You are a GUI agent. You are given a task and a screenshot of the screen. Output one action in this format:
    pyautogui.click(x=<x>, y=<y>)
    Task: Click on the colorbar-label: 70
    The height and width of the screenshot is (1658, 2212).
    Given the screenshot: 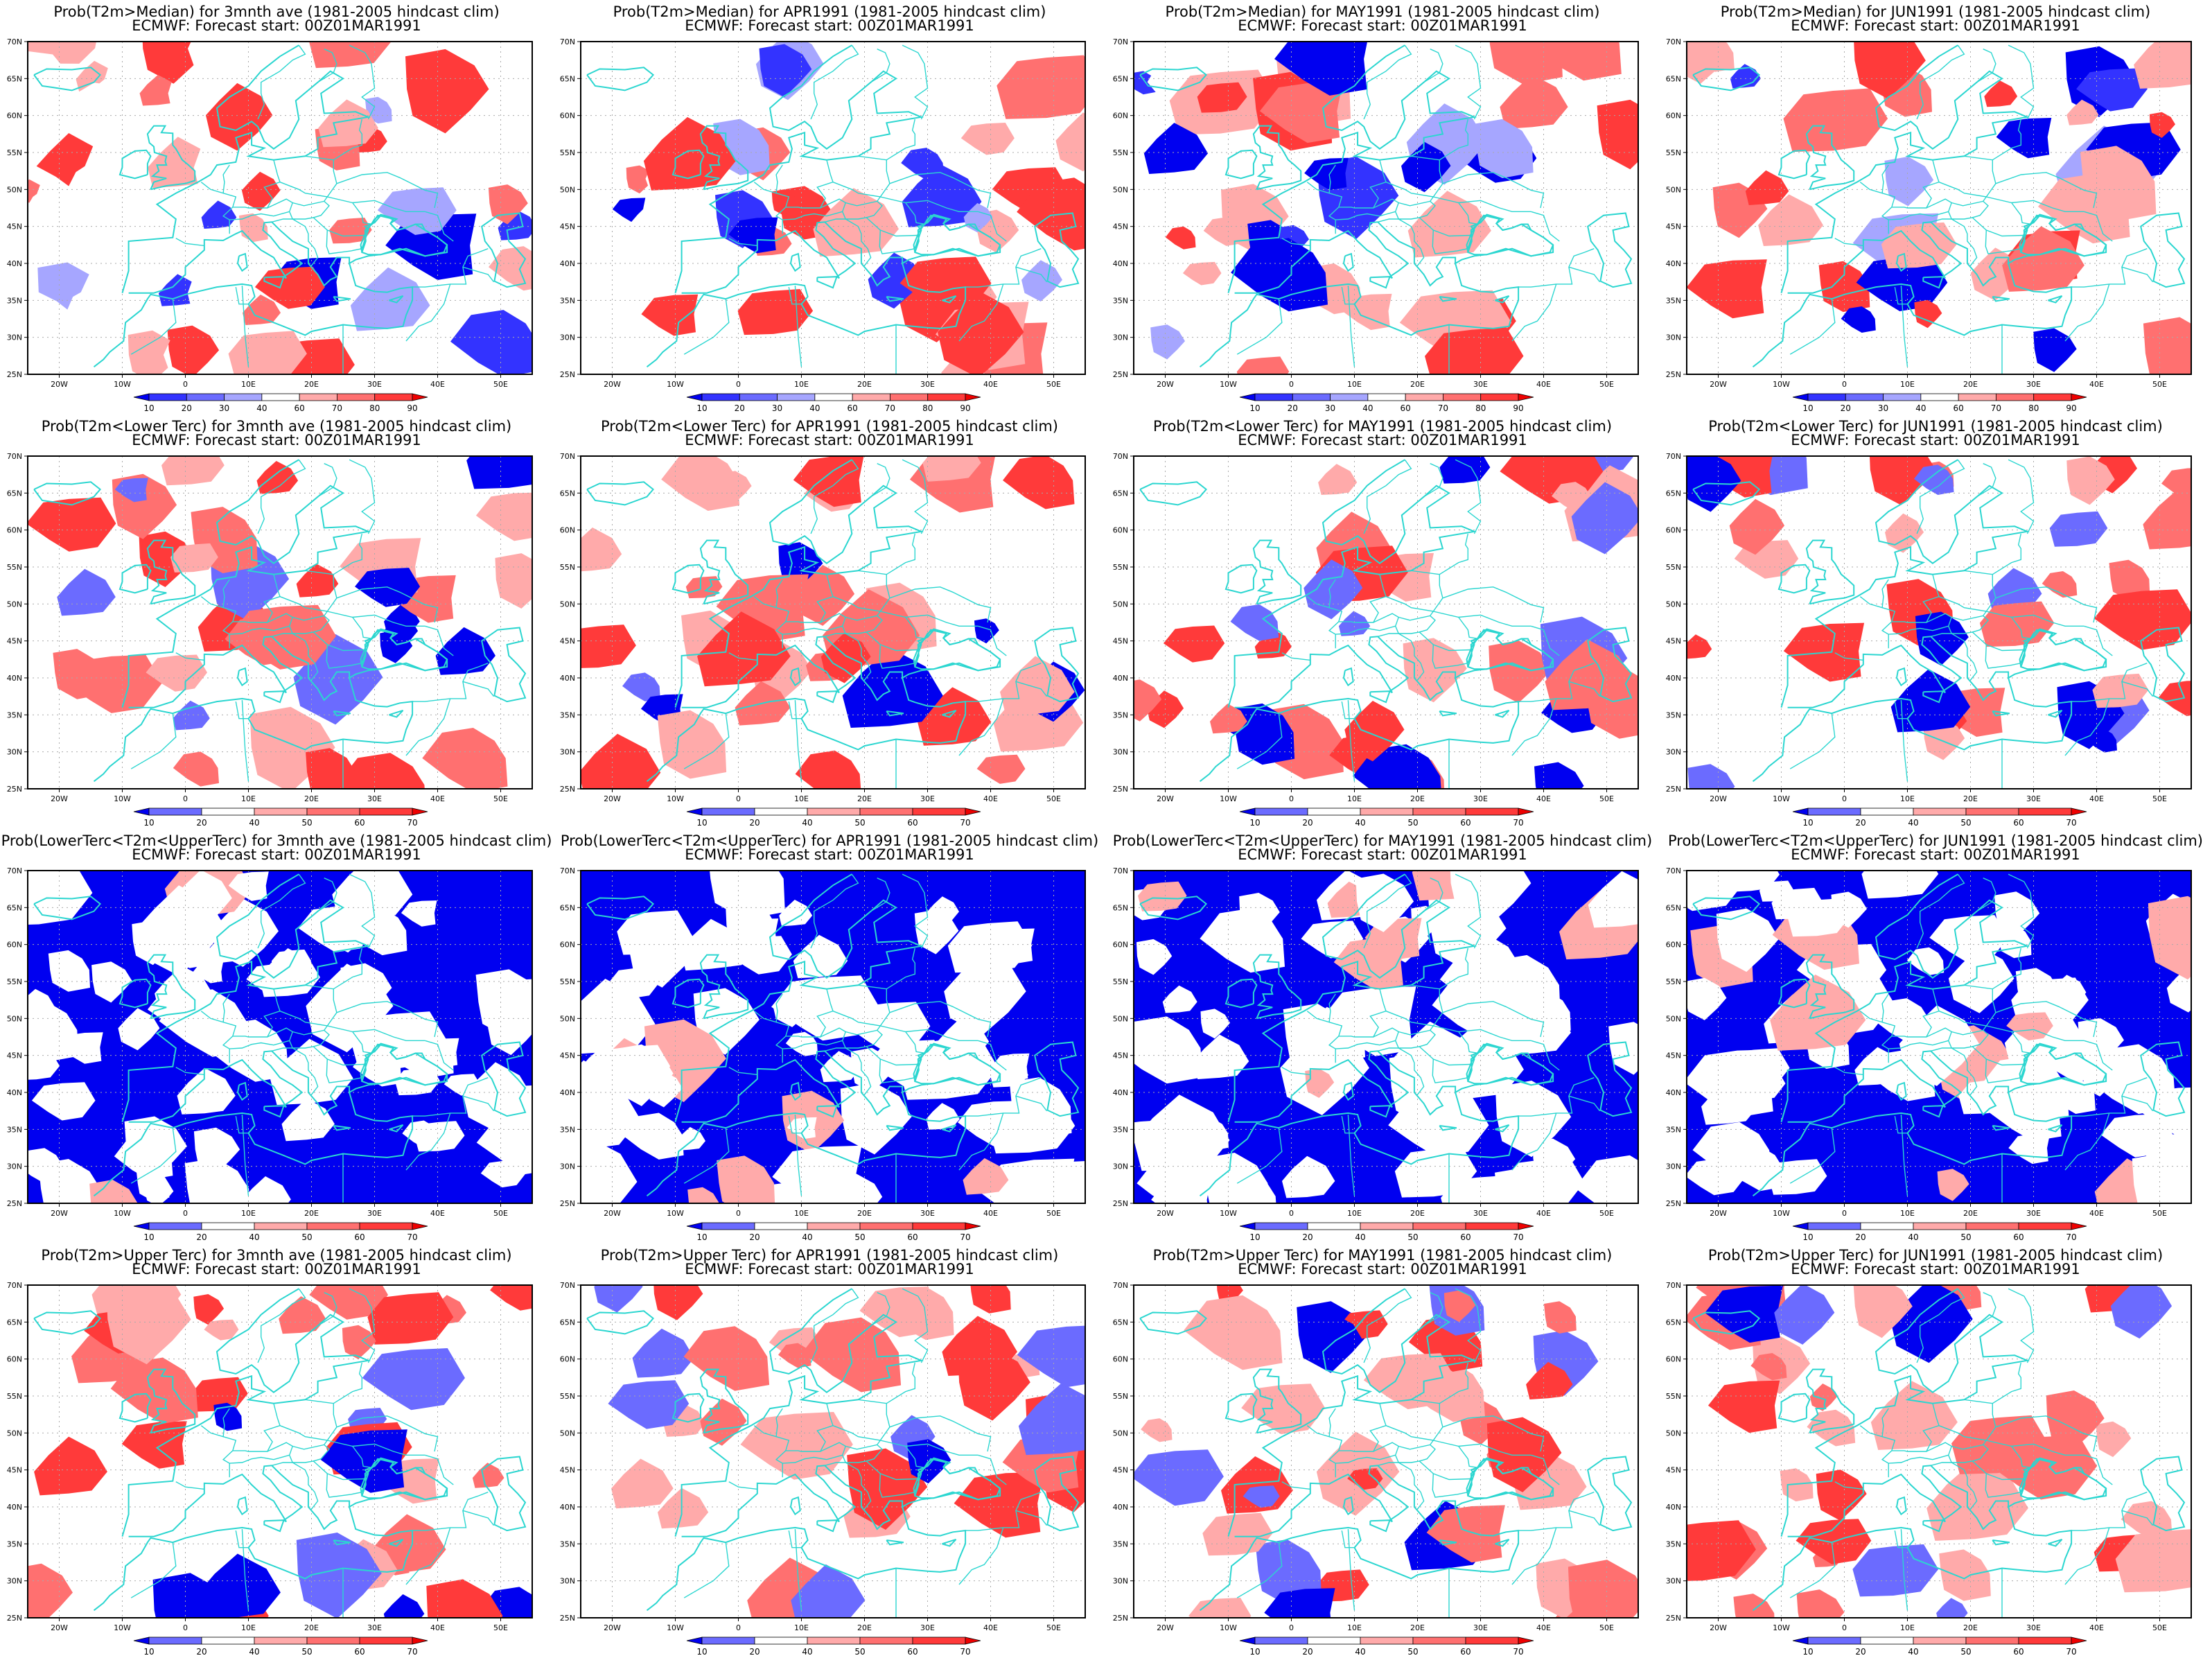 What is the action you would take?
    pyautogui.click(x=1518, y=1237)
    